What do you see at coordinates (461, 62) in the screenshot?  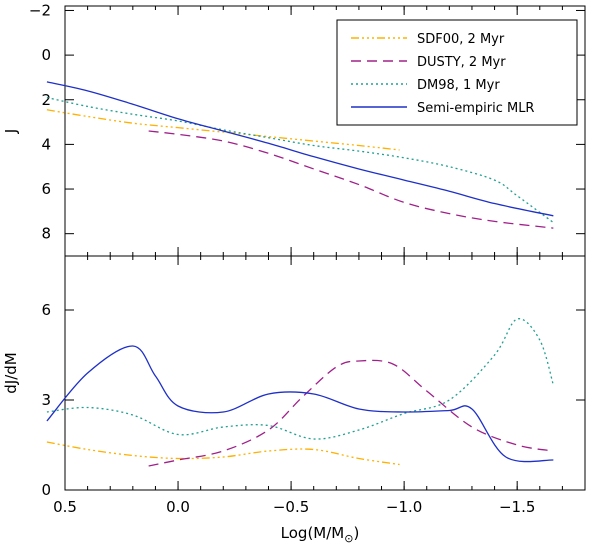 I see `legend-label-1: DUSTY, 2 Myr` at bounding box center [461, 62].